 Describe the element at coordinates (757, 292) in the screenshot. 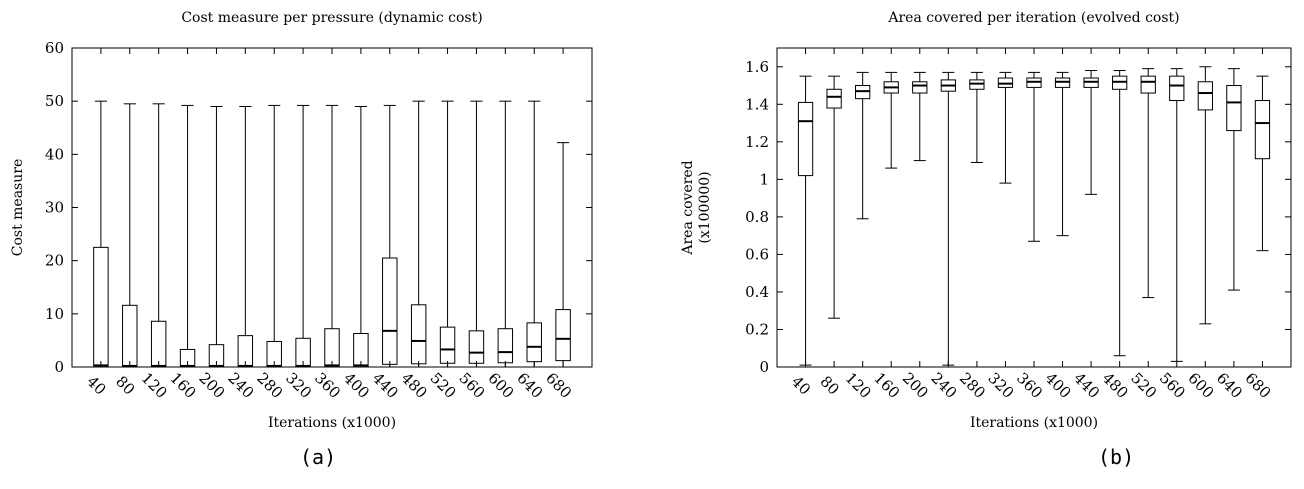

I see `y-tick-label: 0.4` at that location.